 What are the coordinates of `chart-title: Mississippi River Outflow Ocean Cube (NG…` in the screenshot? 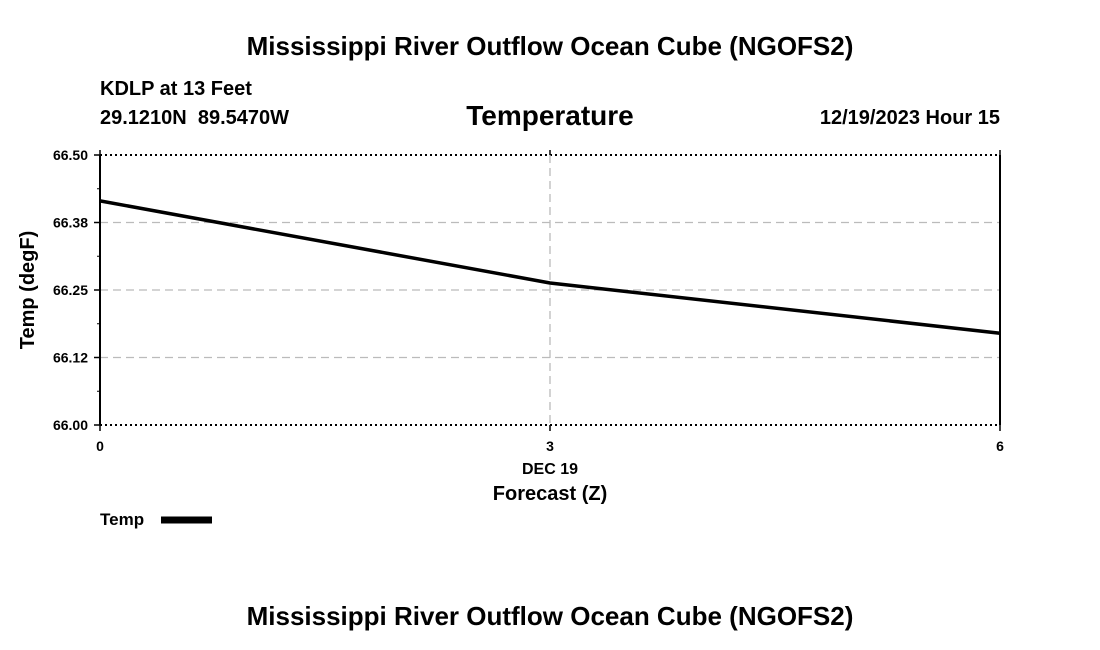 It's located at (550, 46).